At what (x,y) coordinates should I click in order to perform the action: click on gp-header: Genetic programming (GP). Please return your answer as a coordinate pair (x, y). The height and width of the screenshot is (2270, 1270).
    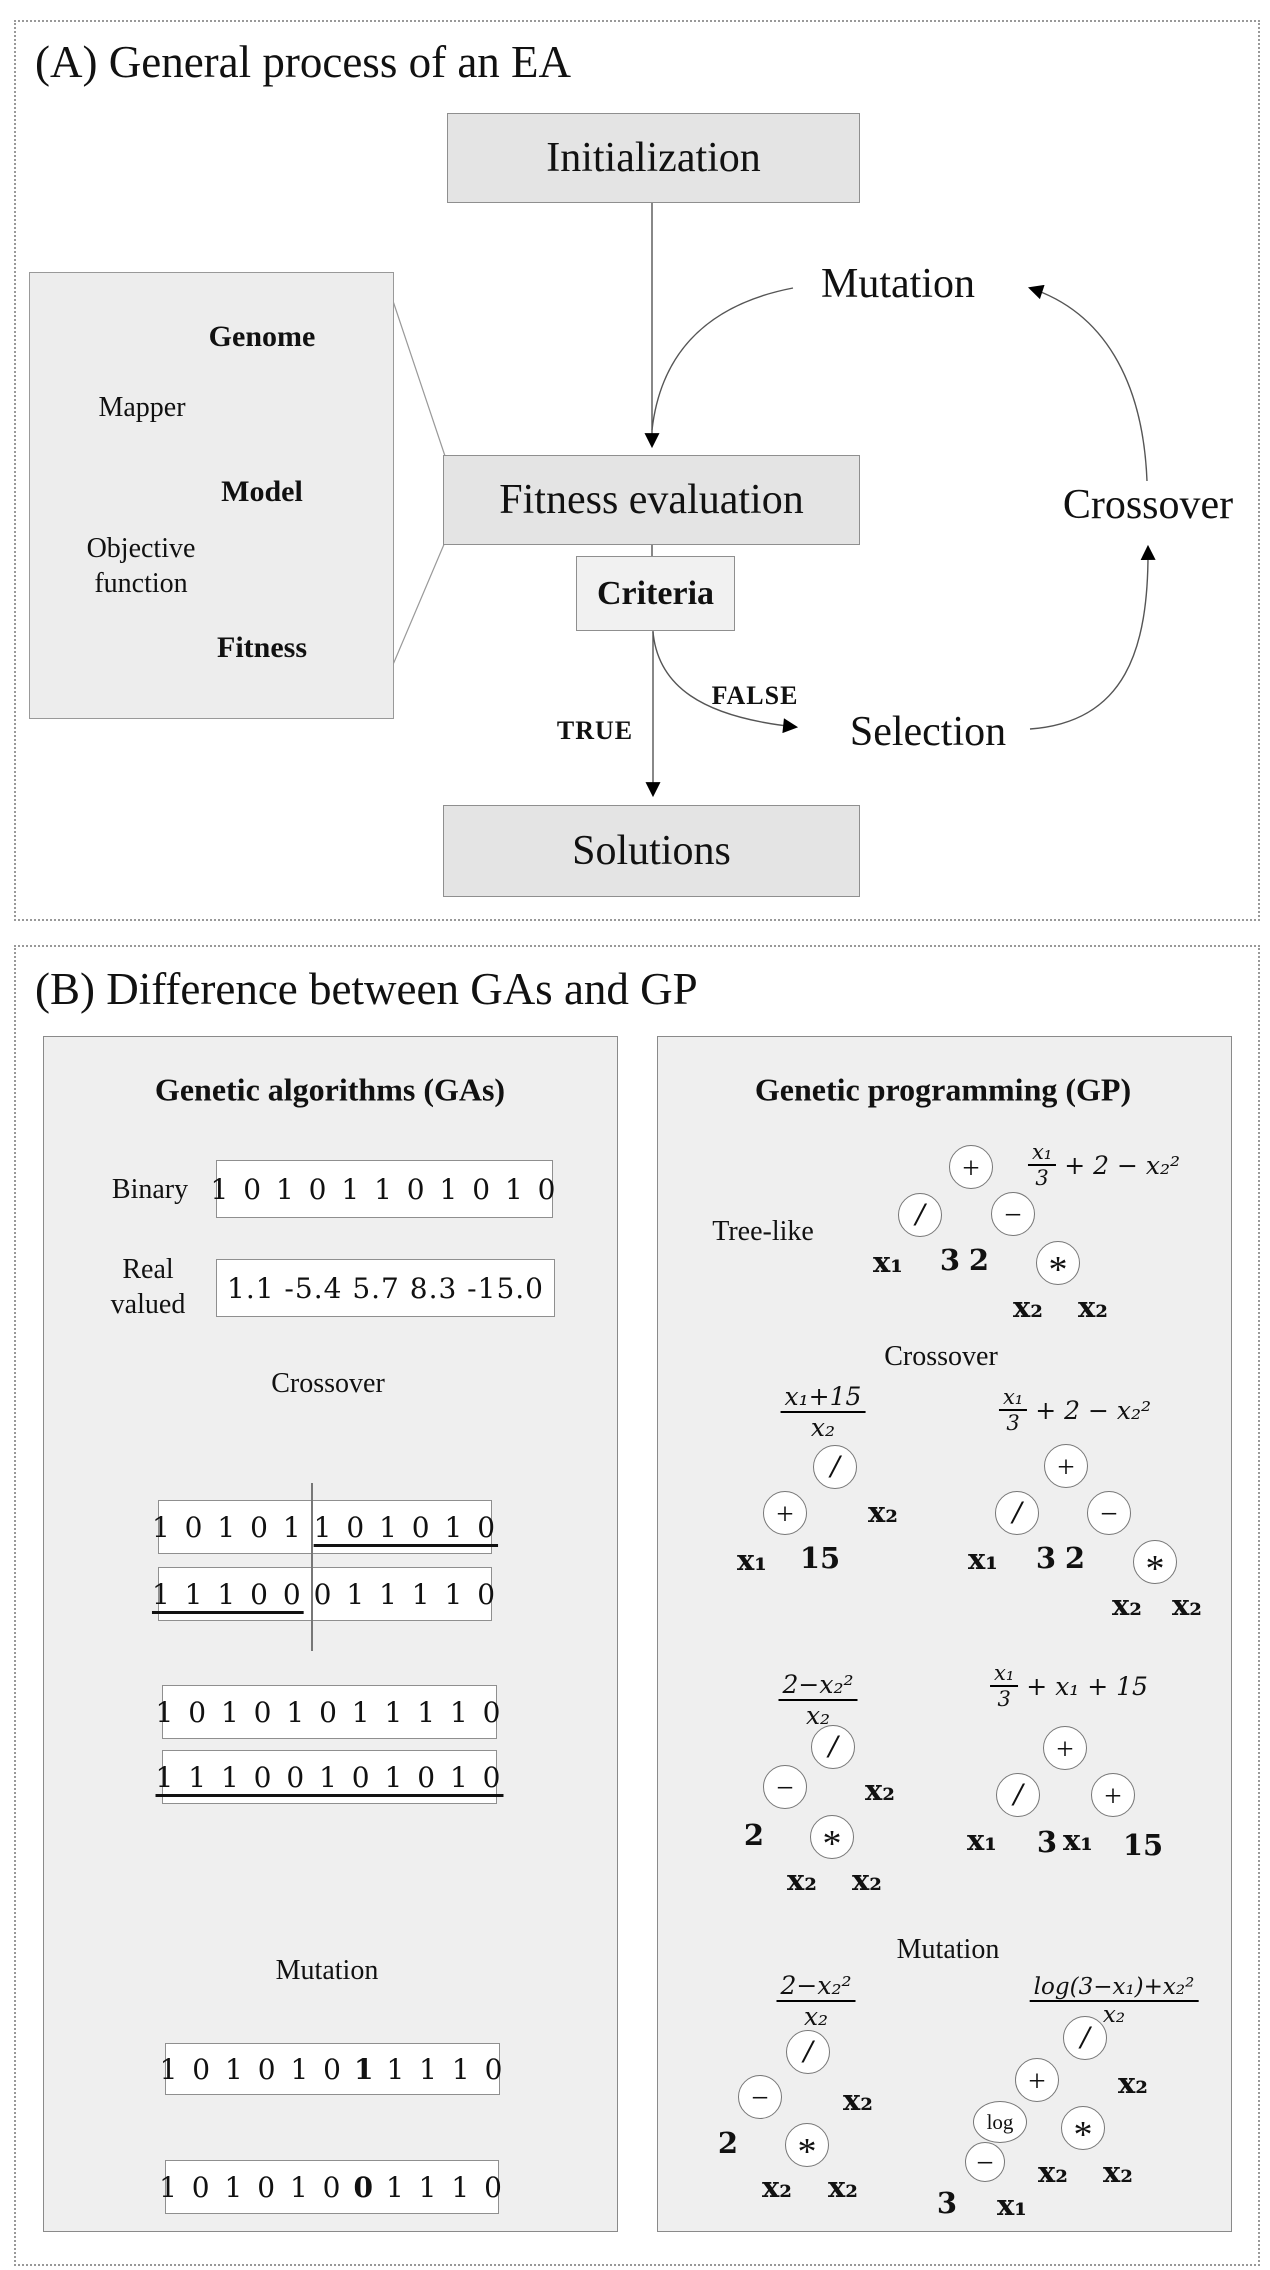
    Looking at the image, I should click on (943, 1089).